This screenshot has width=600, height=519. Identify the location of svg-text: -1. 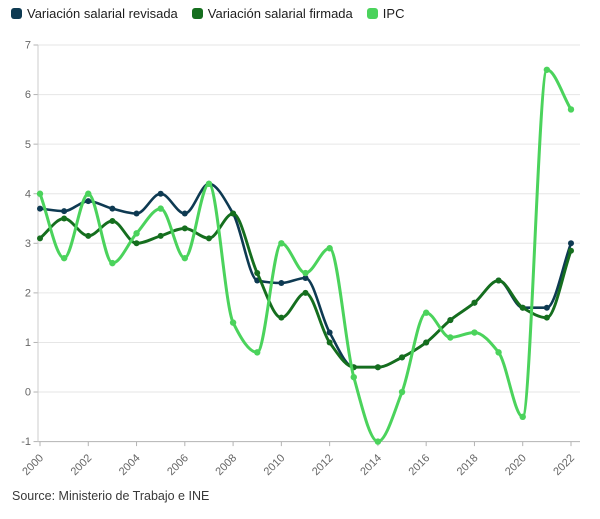
(26, 442).